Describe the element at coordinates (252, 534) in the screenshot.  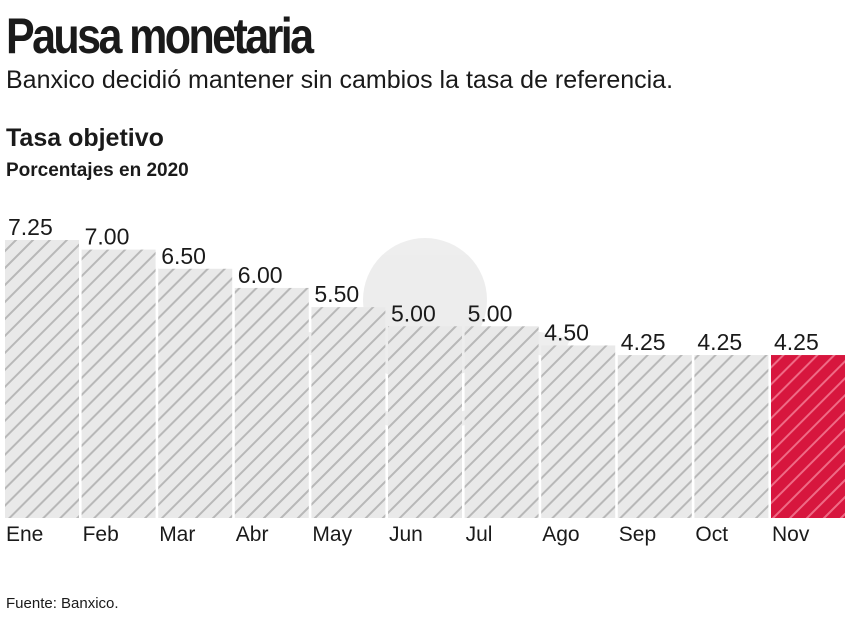
I see `category-label-abr: Abr` at that location.